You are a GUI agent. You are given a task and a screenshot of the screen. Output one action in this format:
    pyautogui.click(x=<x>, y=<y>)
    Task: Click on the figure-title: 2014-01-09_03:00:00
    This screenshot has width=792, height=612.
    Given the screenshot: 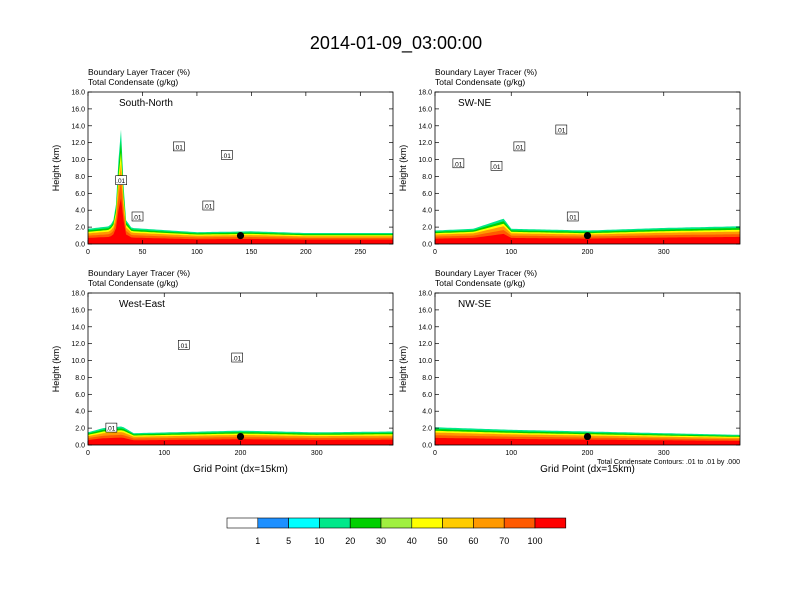 What is the action you would take?
    pyautogui.click(x=396, y=43)
    